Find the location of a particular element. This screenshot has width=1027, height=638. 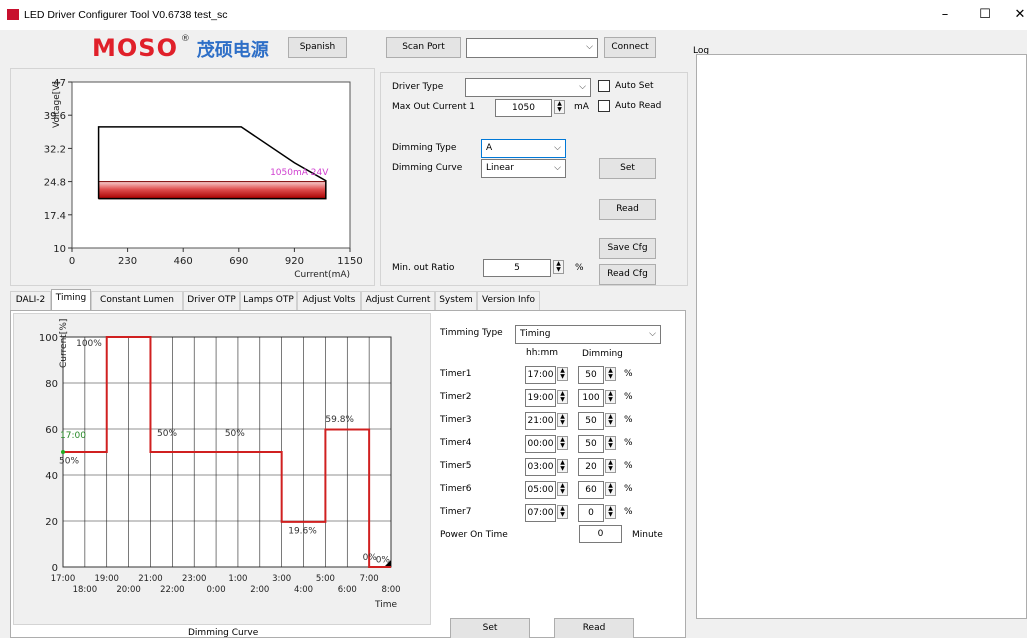

tab-lamps-otp: Lamps OTP is located at coordinates (268, 300).